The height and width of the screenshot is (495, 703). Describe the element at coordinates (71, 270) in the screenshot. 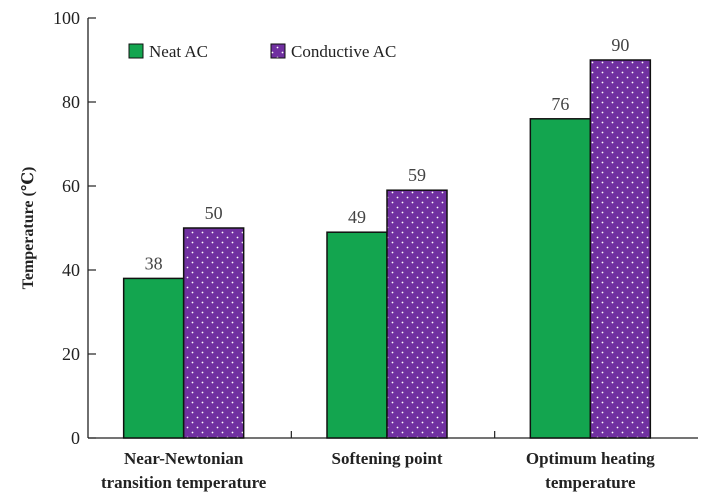

I see `y-tick-label: 40` at that location.